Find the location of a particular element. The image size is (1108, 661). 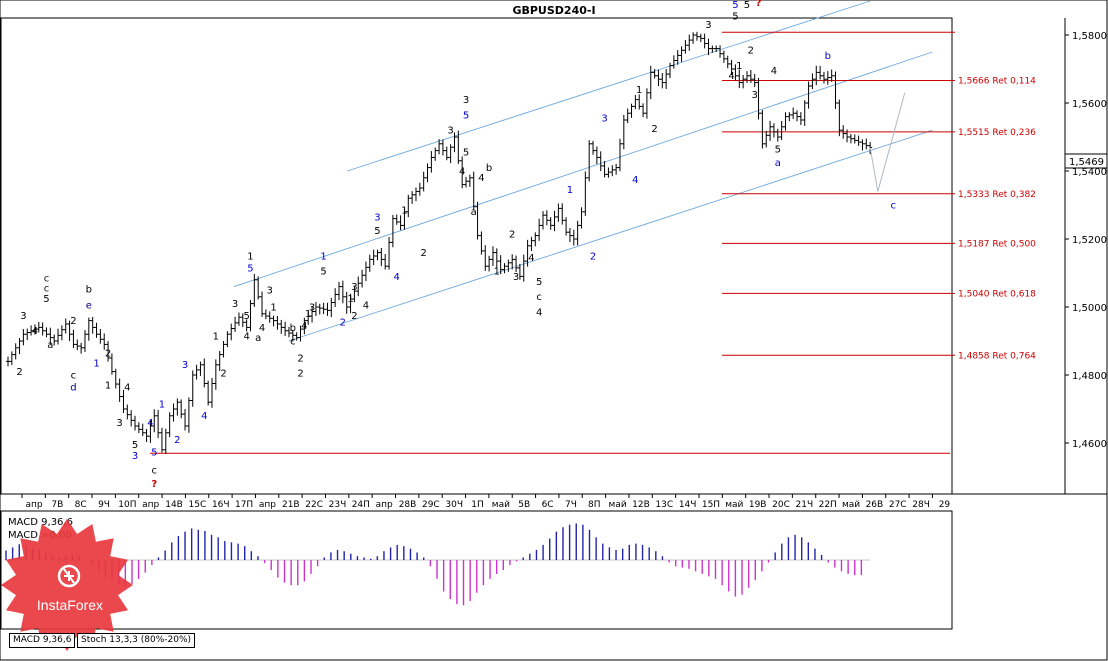

x-tick-label: 29 is located at coordinates (945, 505).